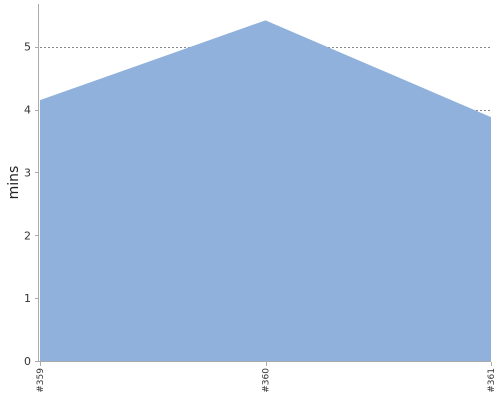 This screenshot has height=400, width=500. What do you see at coordinates (31, 204) in the screenshot?
I see `y-tick-labels: 0 1 2 3 4 5` at bounding box center [31, 204].